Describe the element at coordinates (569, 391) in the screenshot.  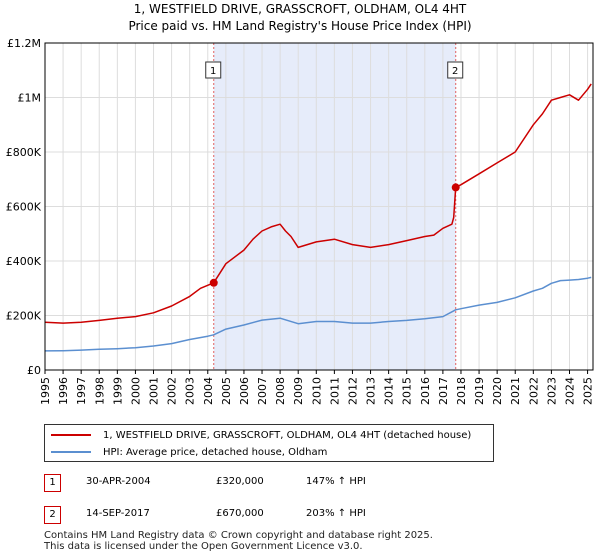
I see `x-tick-label: 2024` at that location.